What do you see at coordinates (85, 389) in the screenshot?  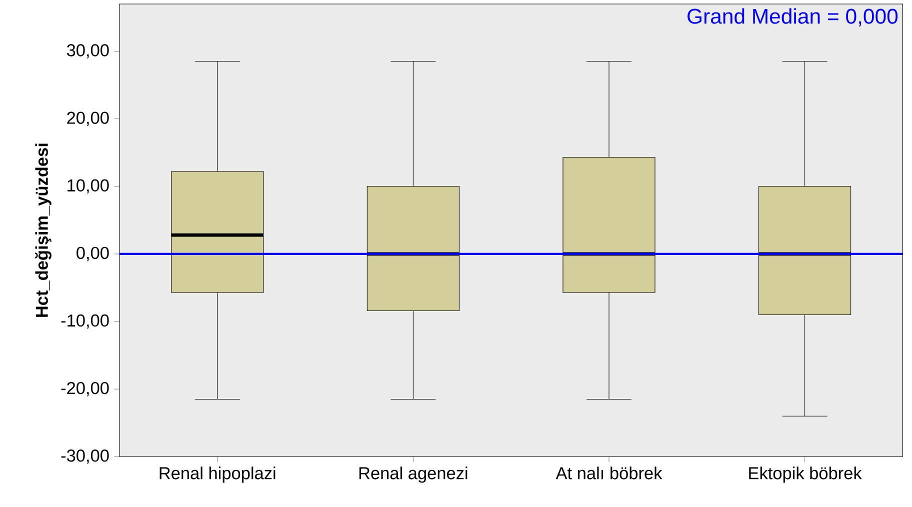 I see `y-tick-label: -20,00` at bounding box center [85, 389].